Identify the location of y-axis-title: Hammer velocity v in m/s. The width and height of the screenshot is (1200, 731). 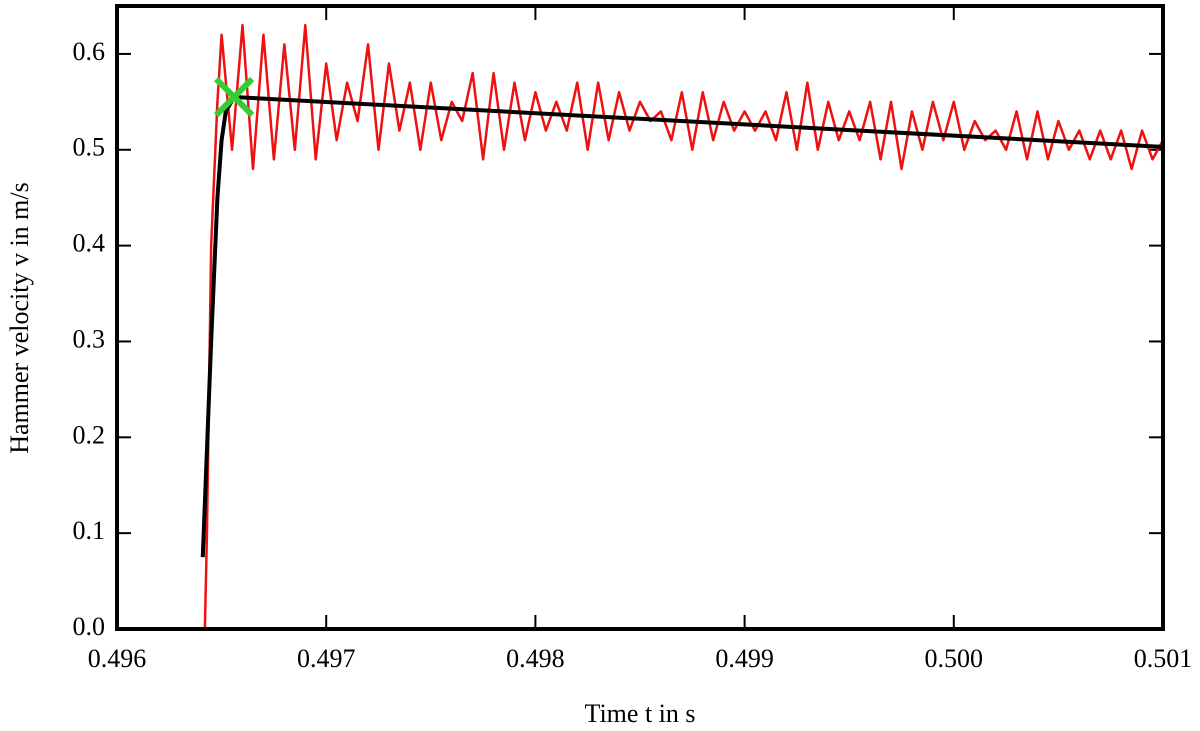
(19, 318).